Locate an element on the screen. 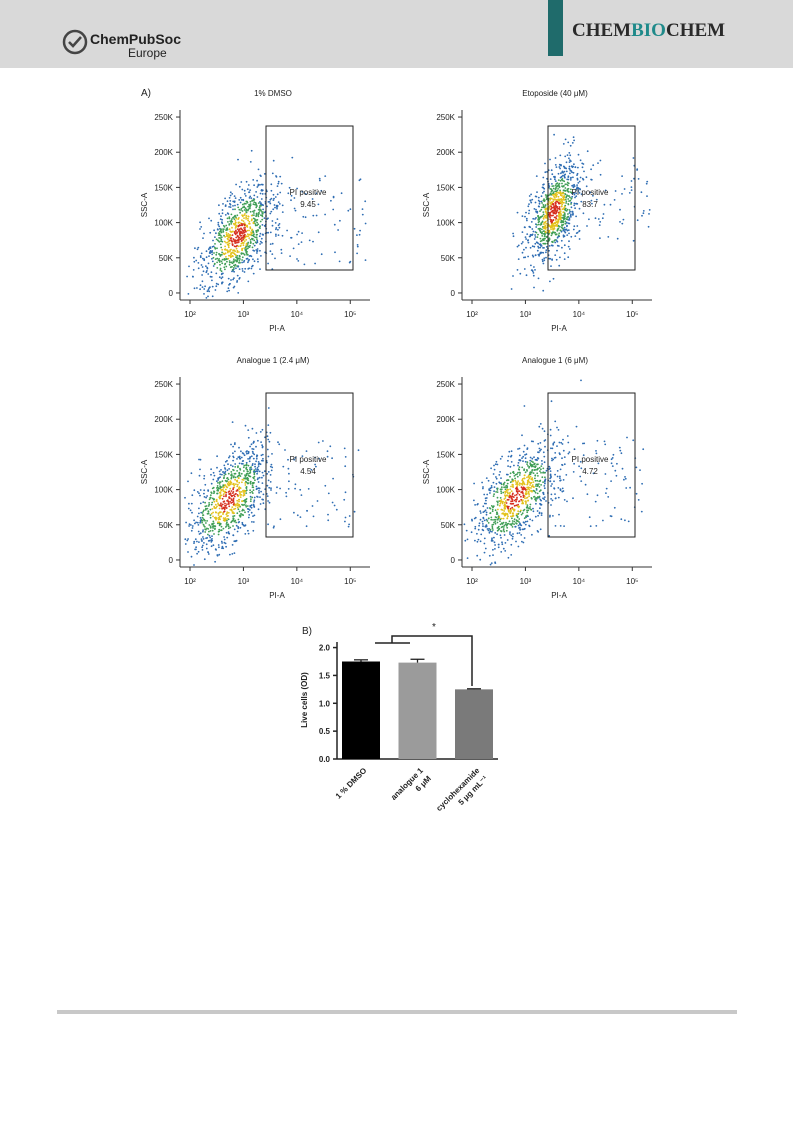 This screenshot has height=1126, width=793. x-tick-label: 10⁴ is located at coordinates (297, 581).